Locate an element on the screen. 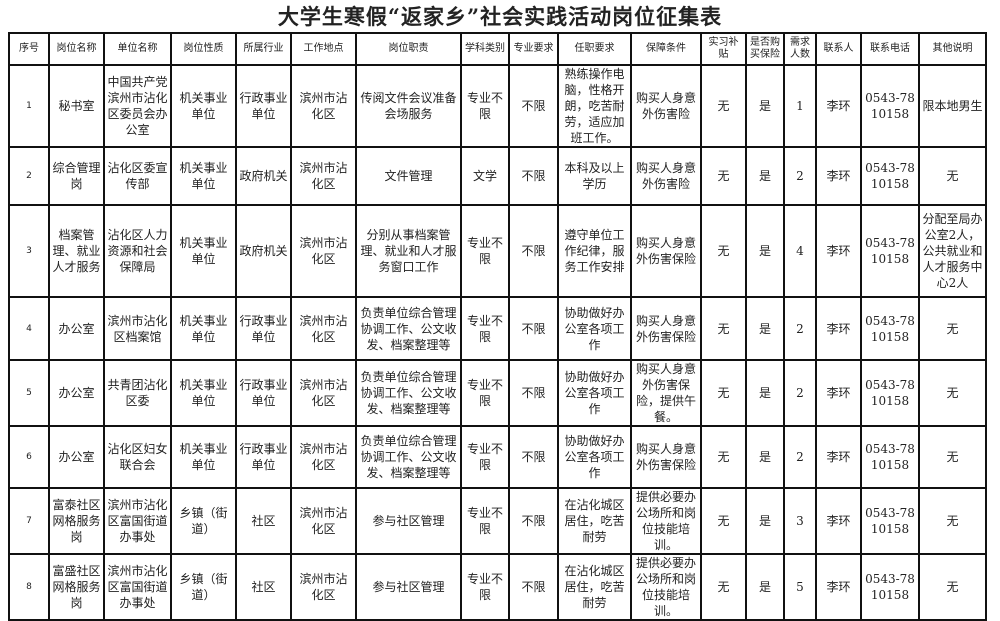  table-cell: 分别从事档案管理、就业和人才服务窗口工作 is located at coordinates (408, 251).